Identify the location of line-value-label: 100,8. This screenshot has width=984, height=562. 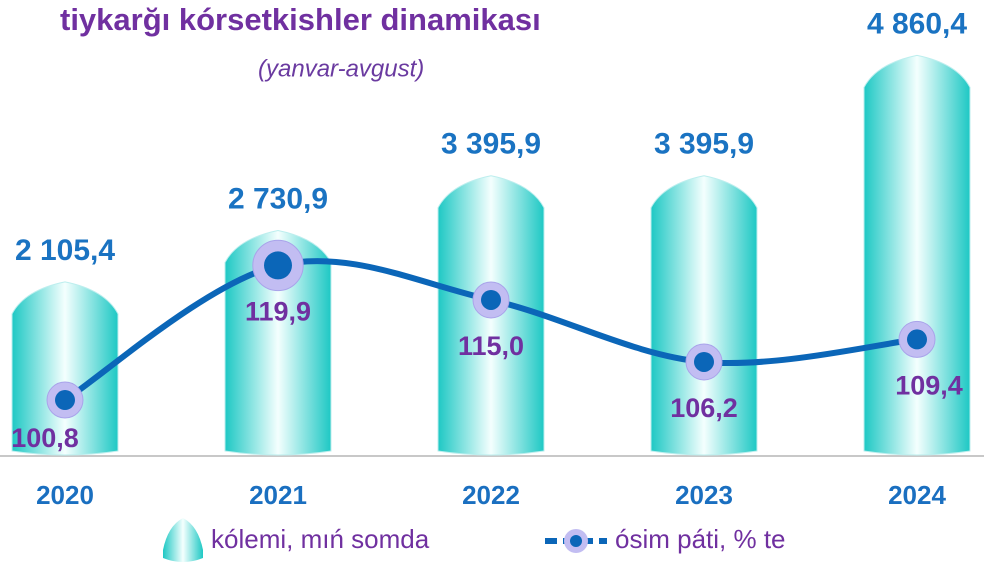
(45, 438).